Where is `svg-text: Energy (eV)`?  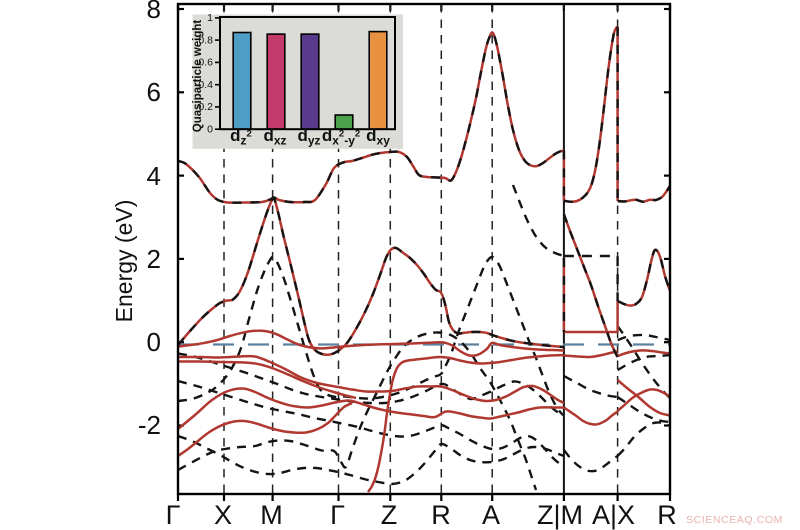 svg-text: Energy (eV) is located at coordinates (124, 261).